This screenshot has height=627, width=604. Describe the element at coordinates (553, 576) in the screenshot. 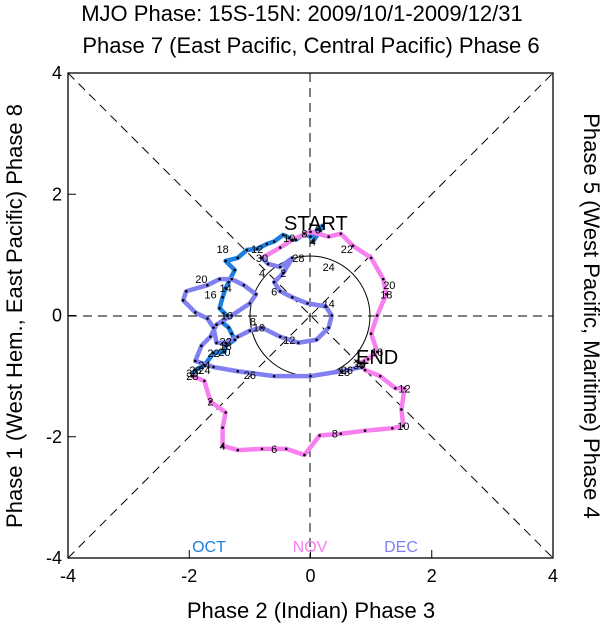

I see `x-tick-label: 4` at that location.